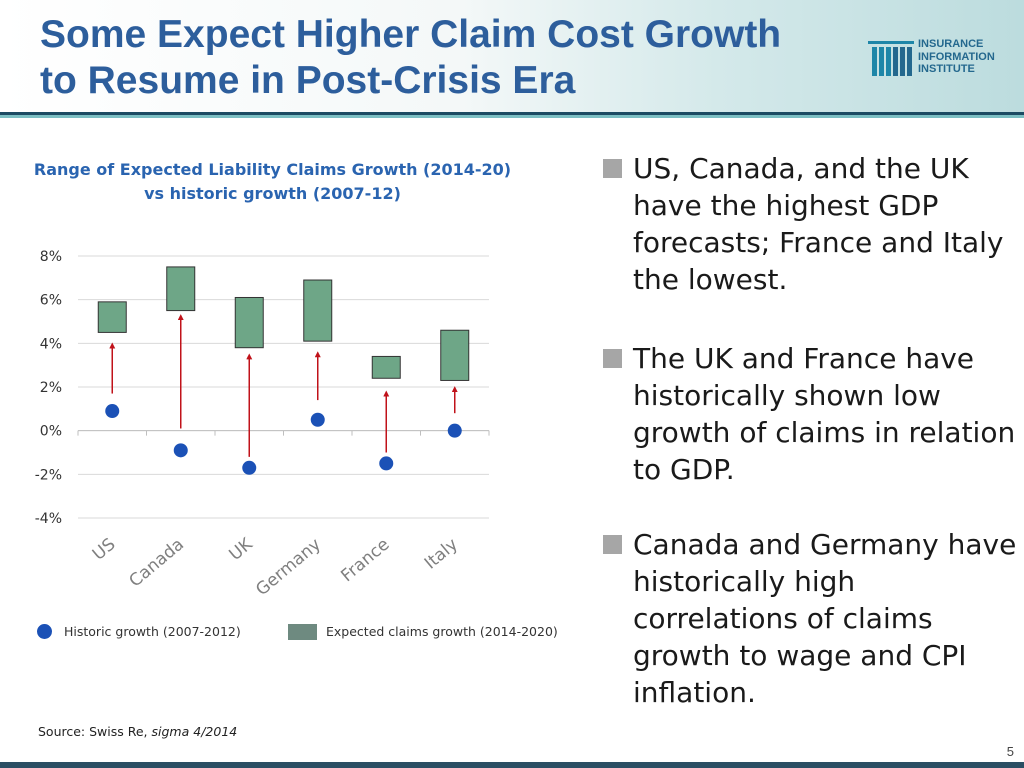 The height and width of the screenshot is (768, 1024). What do you see at coordinates (48, 475) in the screenshot?
I see `y-tick-label: -2%` at bounding box center [48, 475].